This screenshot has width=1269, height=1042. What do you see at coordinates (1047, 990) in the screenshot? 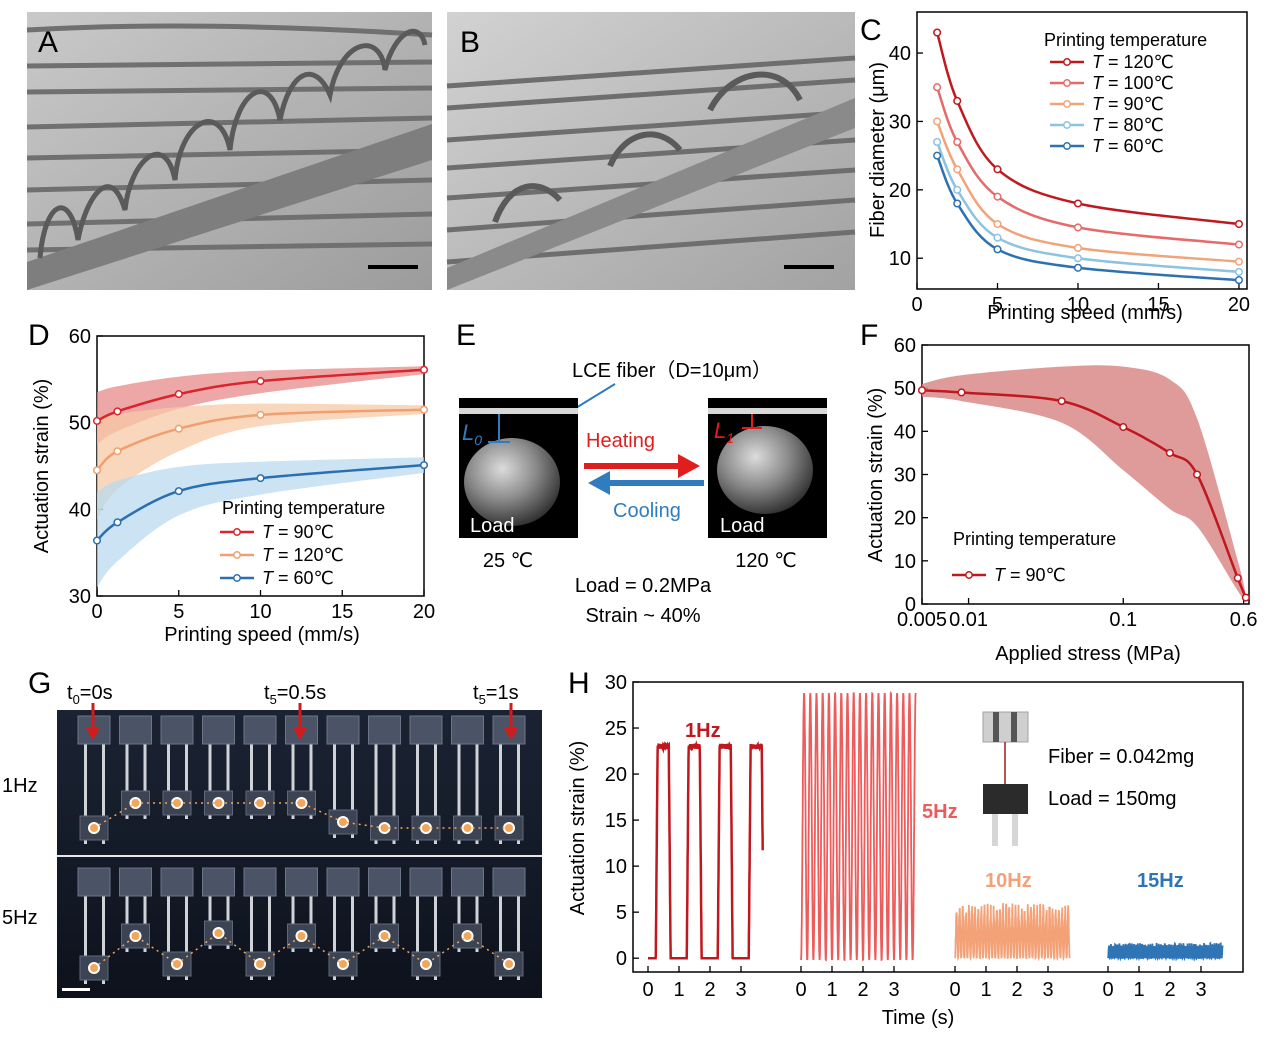
I see `x-tick-label-h: 3` at bounding box center [1047, 990].